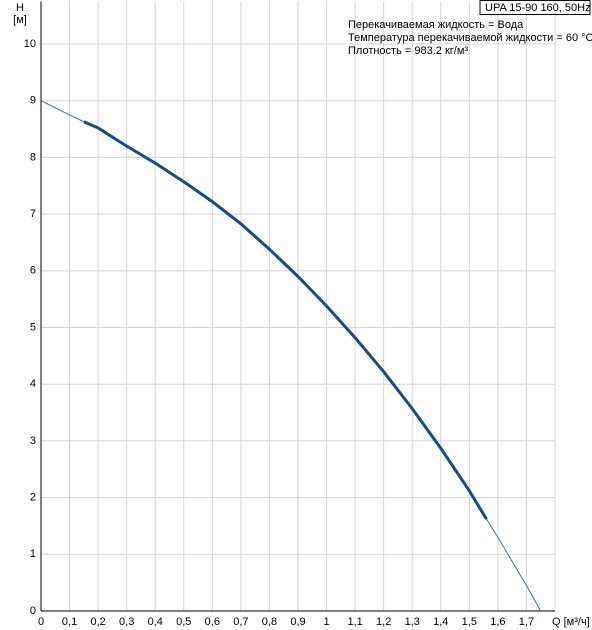 The height and width of the screenshot is (630, 592). Describe the element at coordinates (33, 611) in the screenshot. I see `y-tick-label: 0` at that location.